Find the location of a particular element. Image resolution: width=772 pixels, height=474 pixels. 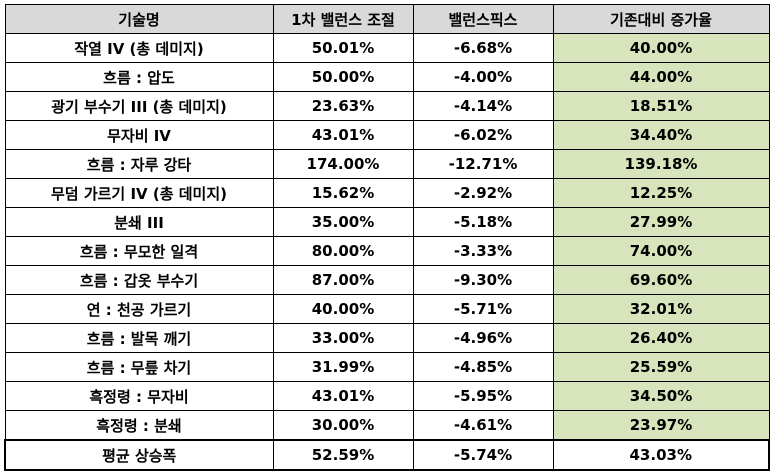

table-row: 흐름 : 갑옷 부수기 87.00% -9.30% 69.60% is located at coordinates (387, 280).